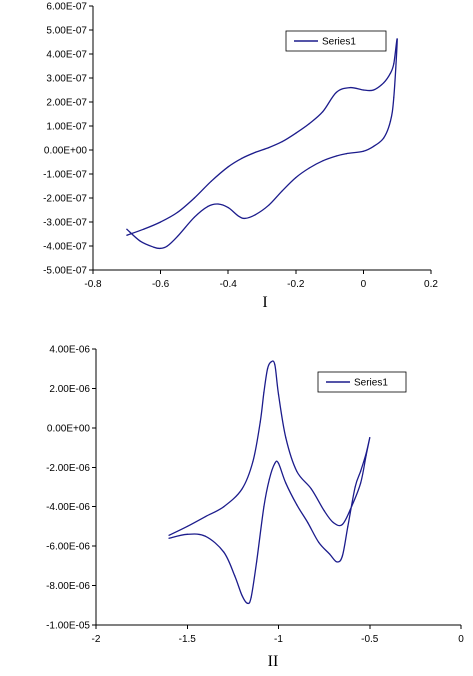 Image resolution: width=473 pixels, height=676 pixels. Describe the element at coordinates (461, 639) in the screenshot. I see `x-tick-label: 0` at that location.